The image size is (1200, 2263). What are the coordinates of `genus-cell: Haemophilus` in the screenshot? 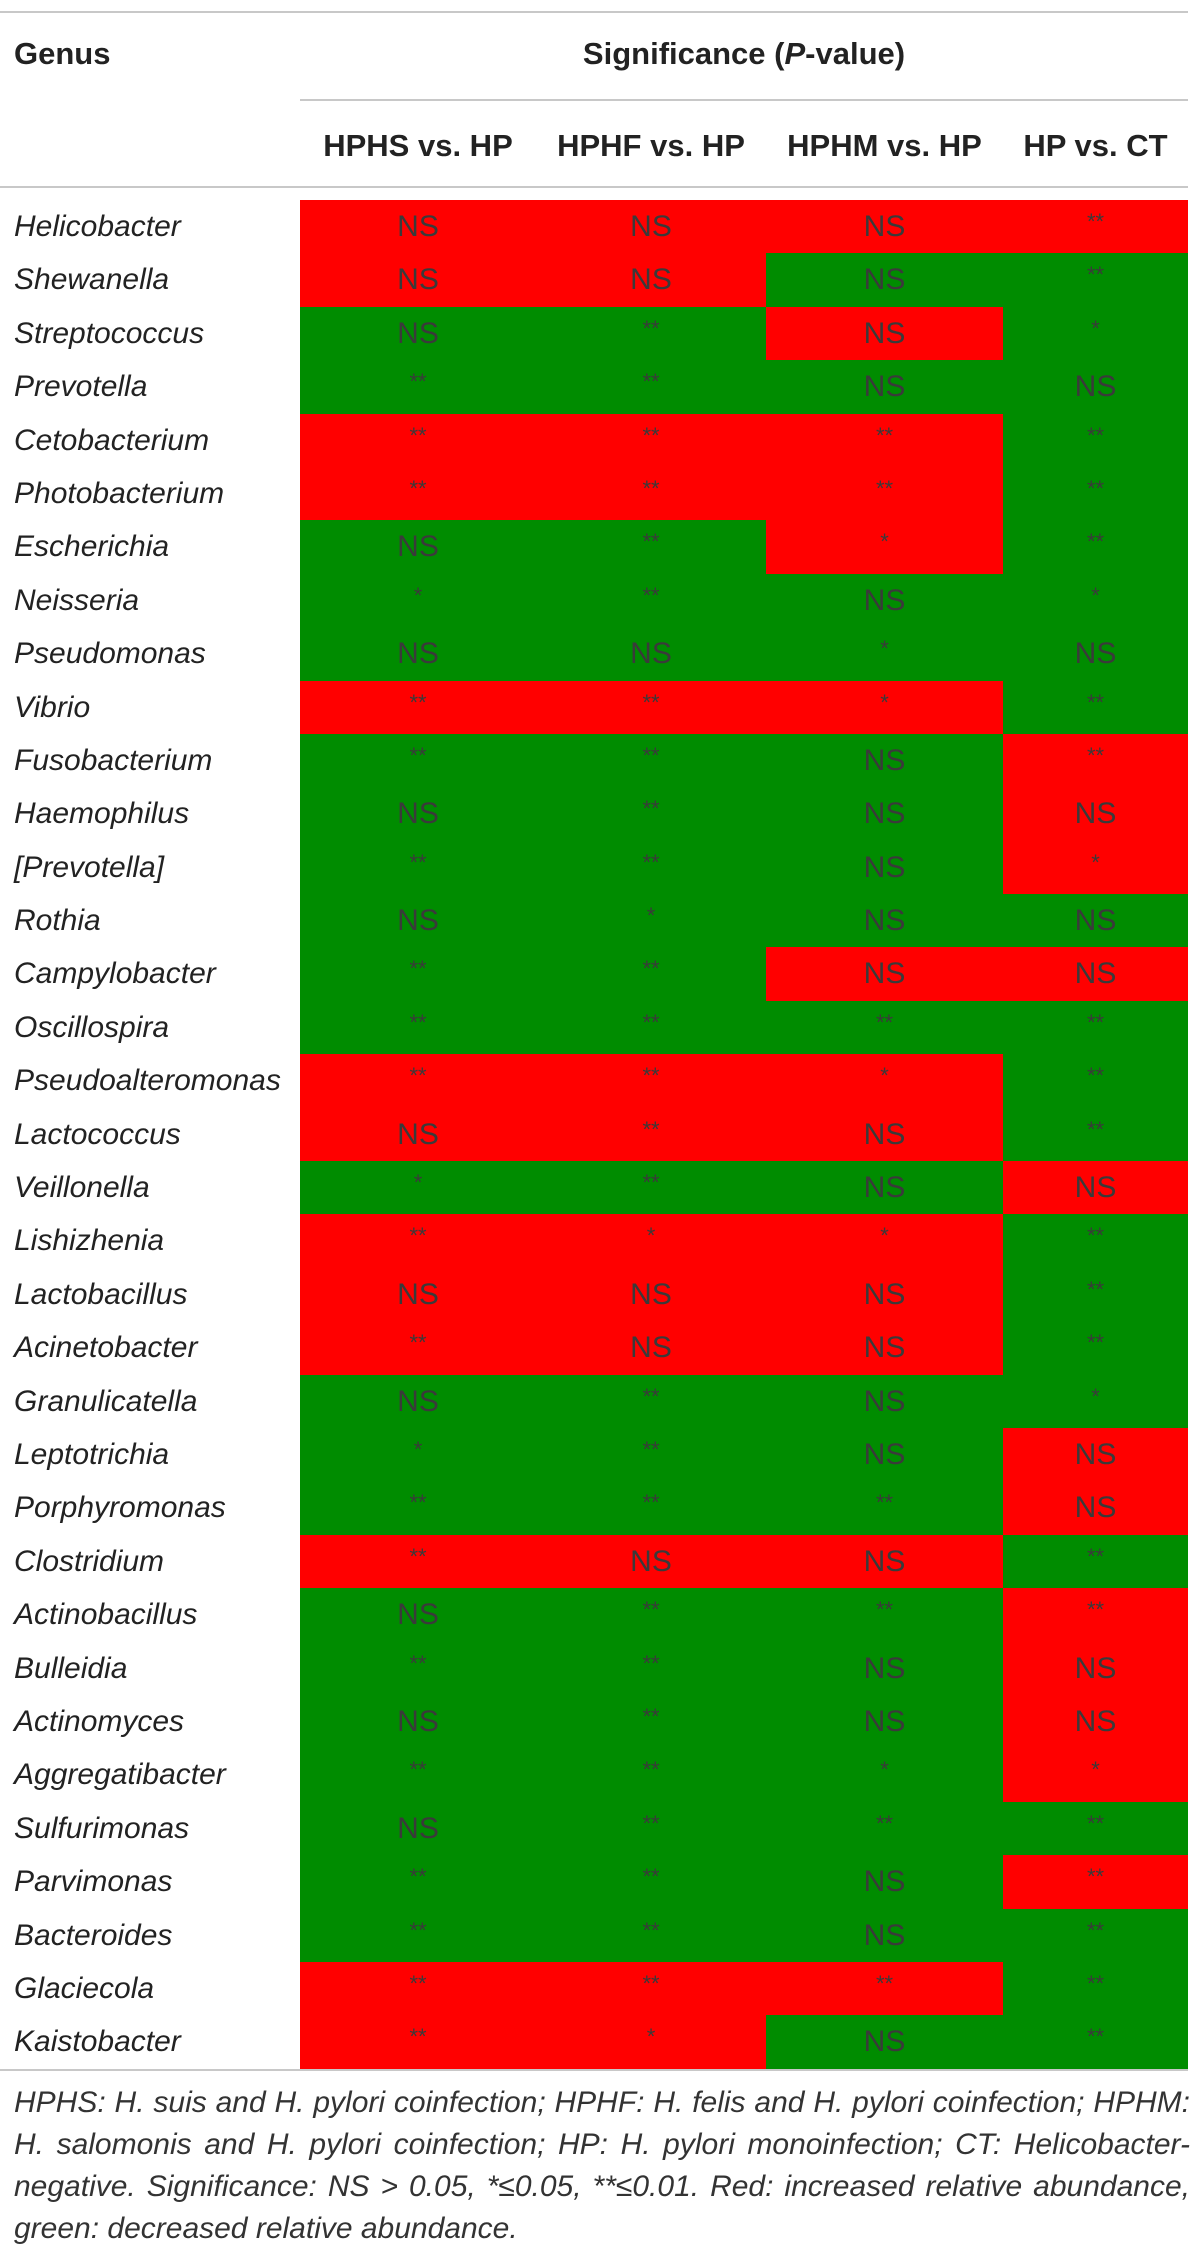 It's located at (102, 814).